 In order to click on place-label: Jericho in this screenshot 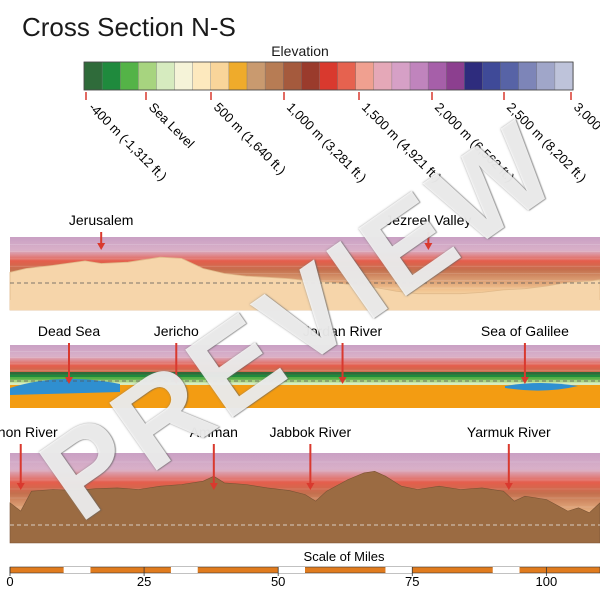, I will do `click(176, 331)`.